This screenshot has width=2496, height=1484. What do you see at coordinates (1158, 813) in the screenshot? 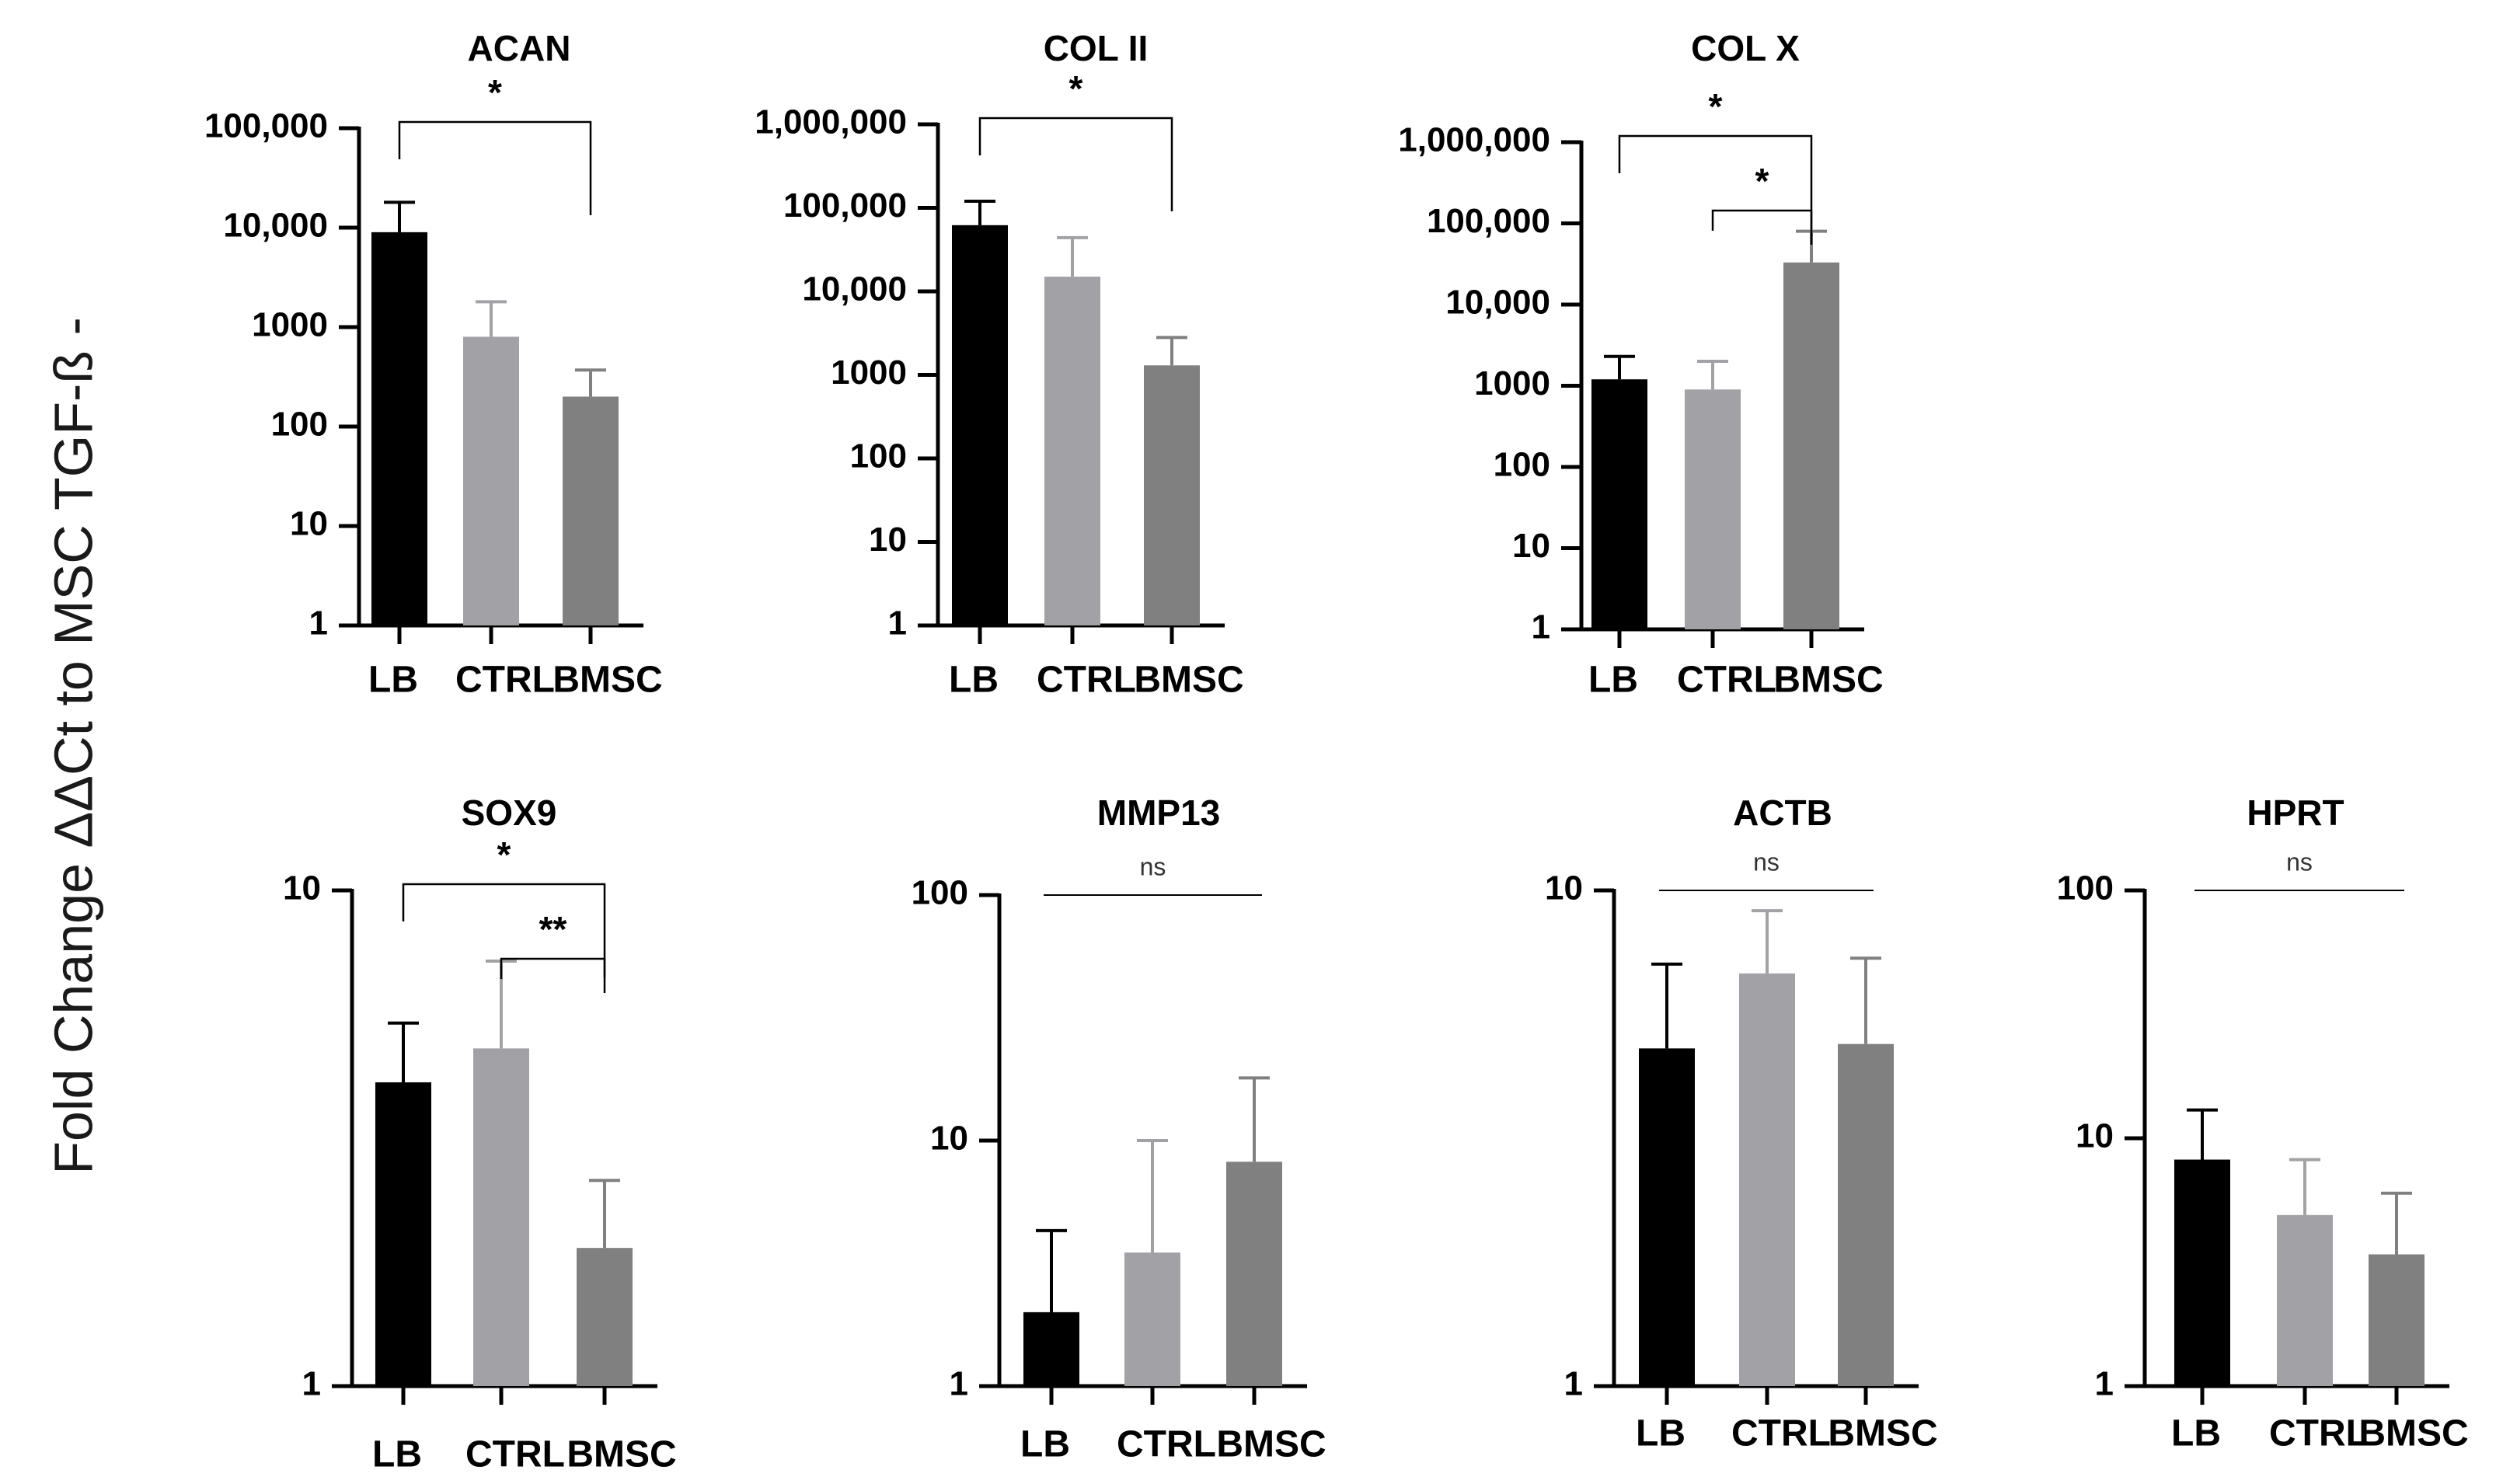
I see `chart-title: MMP13` at bounding box center [1158, 813].